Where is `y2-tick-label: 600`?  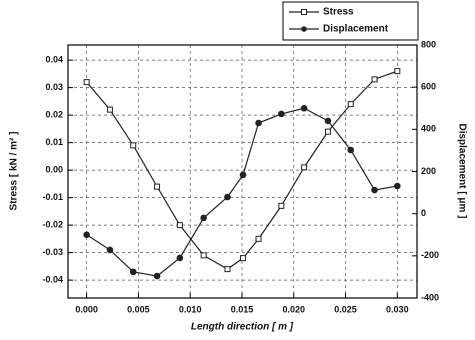
y2-tick-label: 600 is located at coordinates (428, 87).